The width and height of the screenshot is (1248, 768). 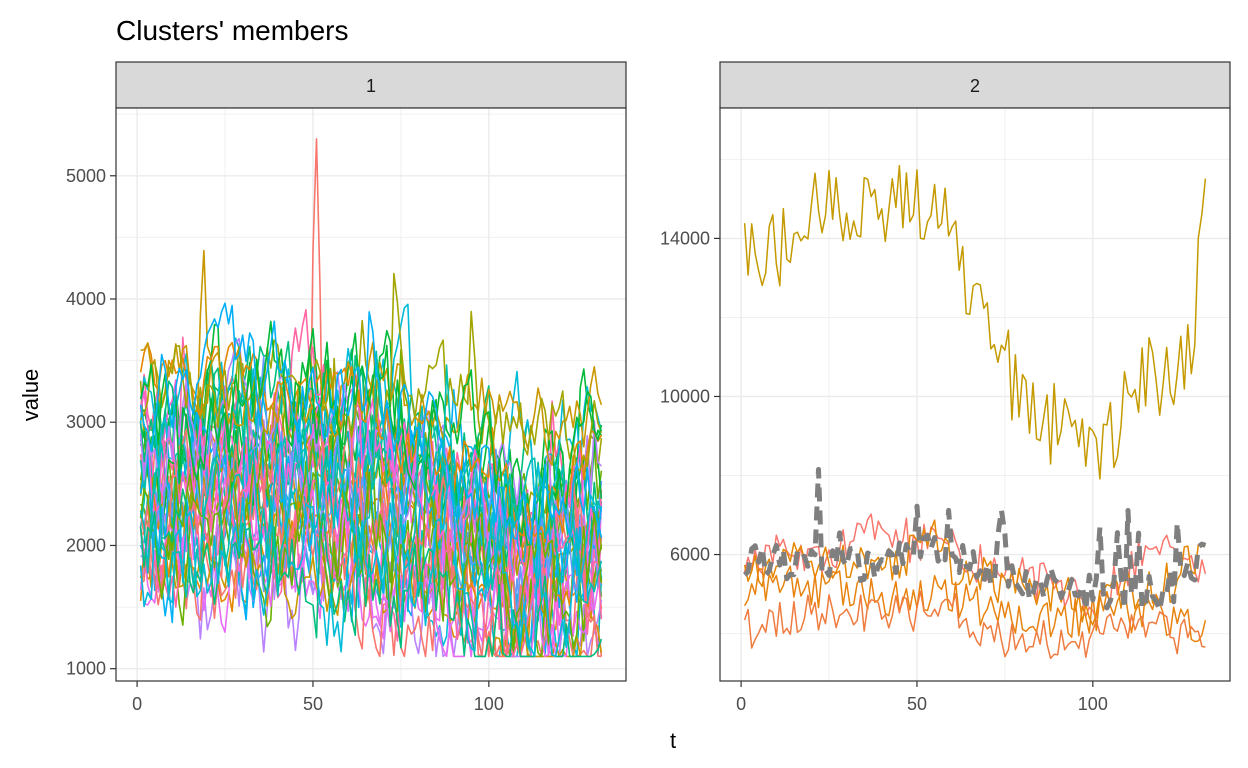 I want to click on y-tick-label: 10000, so click(x=685, y=396).